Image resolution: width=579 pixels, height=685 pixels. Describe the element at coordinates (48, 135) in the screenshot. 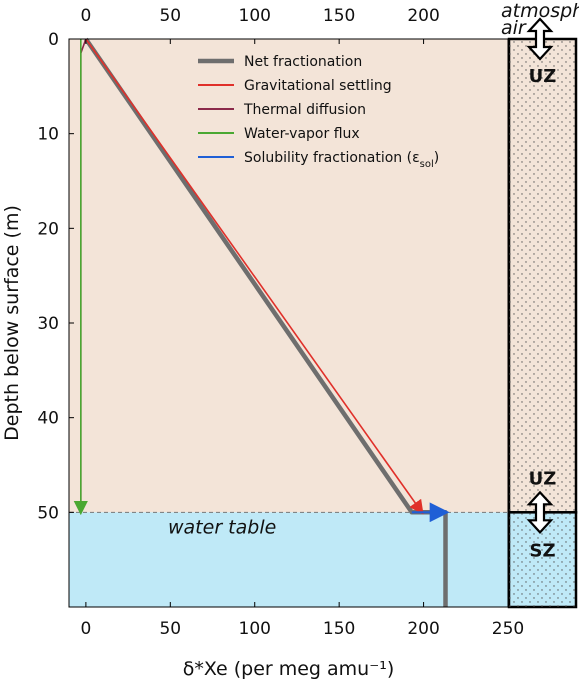

I see `y-tick-label: 10` at that location.